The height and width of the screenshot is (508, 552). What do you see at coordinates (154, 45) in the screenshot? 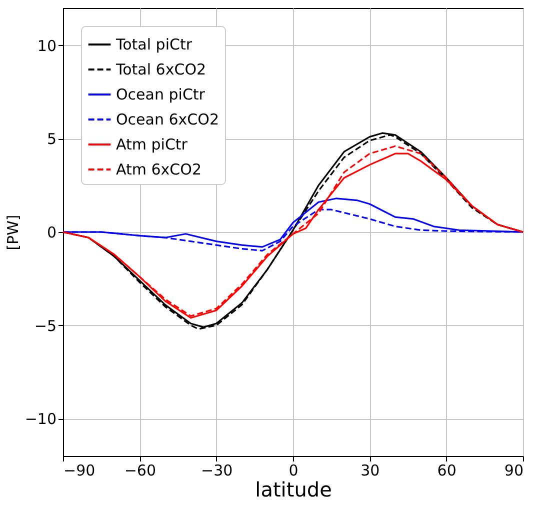
I see `legend-label: Total piCtr` at bounding box center [154, 45].